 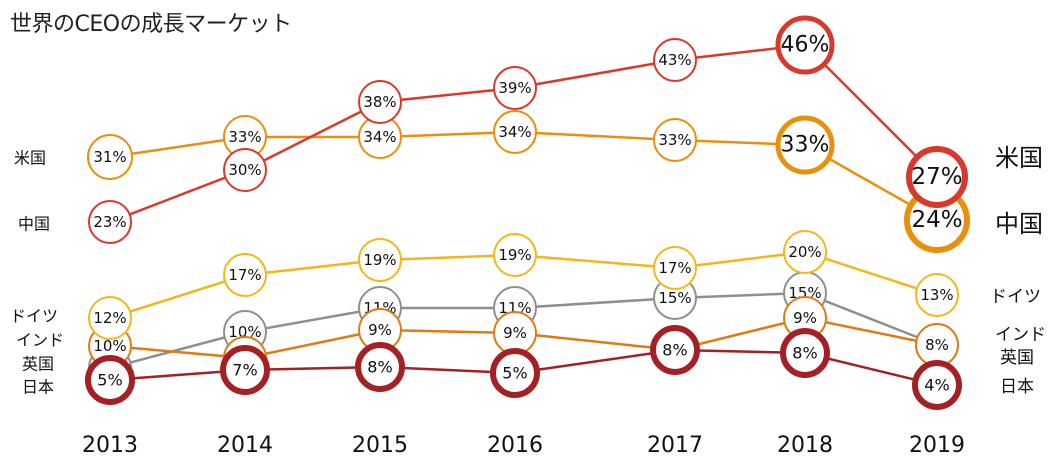 I want to click on data-label-china-2017: 43%, so click(x=674, y=60).